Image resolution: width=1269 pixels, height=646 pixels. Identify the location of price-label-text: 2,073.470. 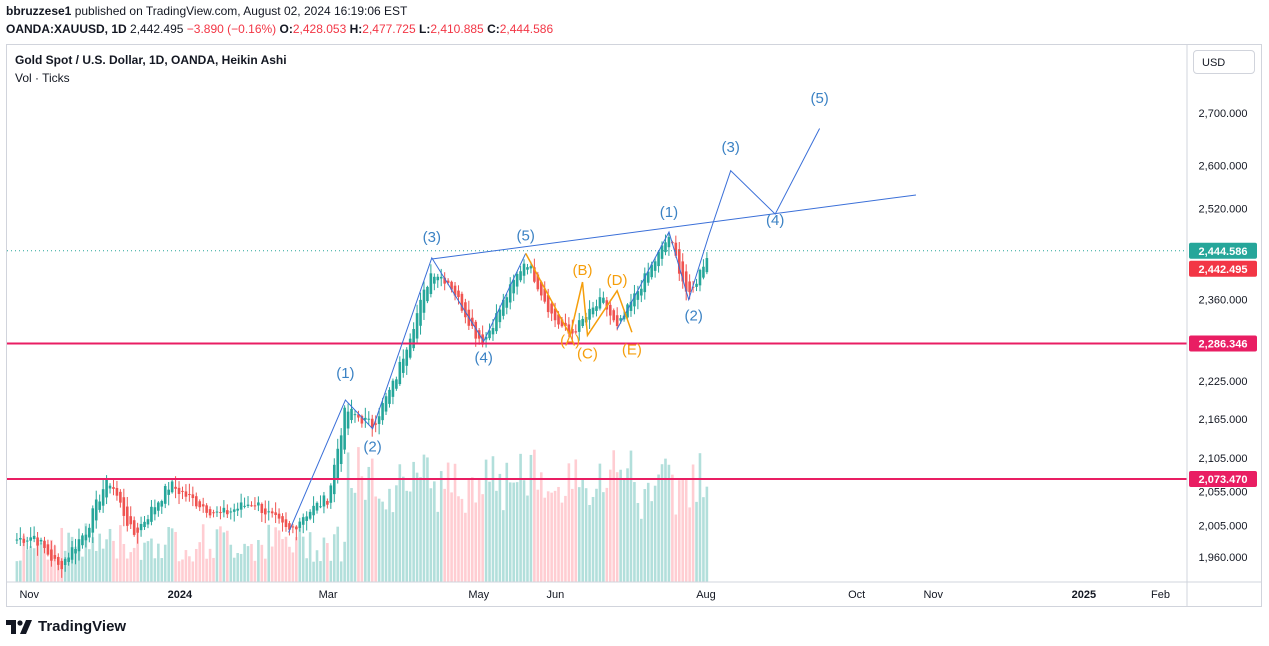
(1223, 480).